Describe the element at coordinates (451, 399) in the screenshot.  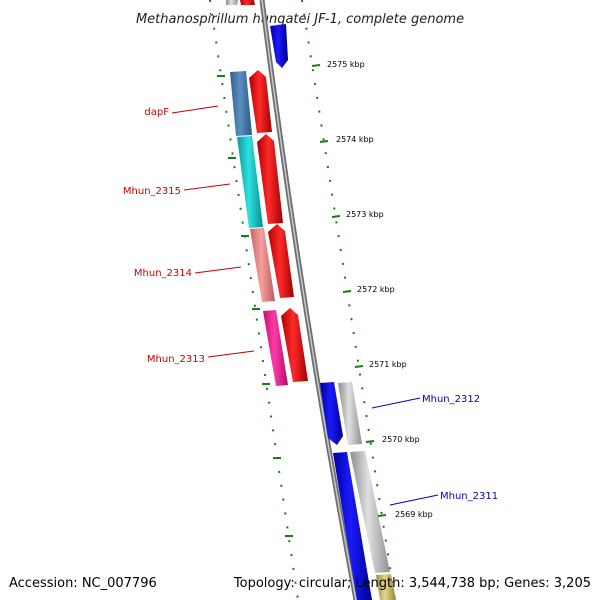
I see `gene-label-mhun-2312: Mhun_2312` at that location.